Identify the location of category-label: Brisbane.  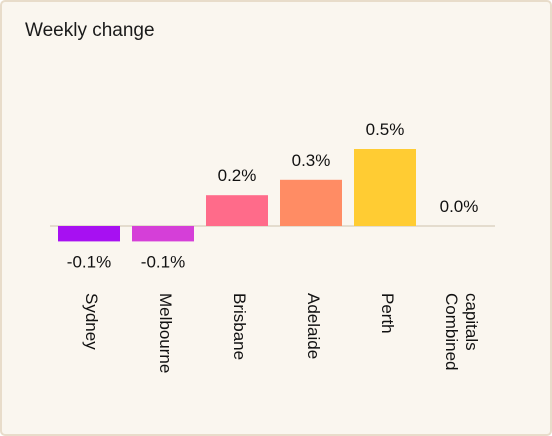
(239, 327).